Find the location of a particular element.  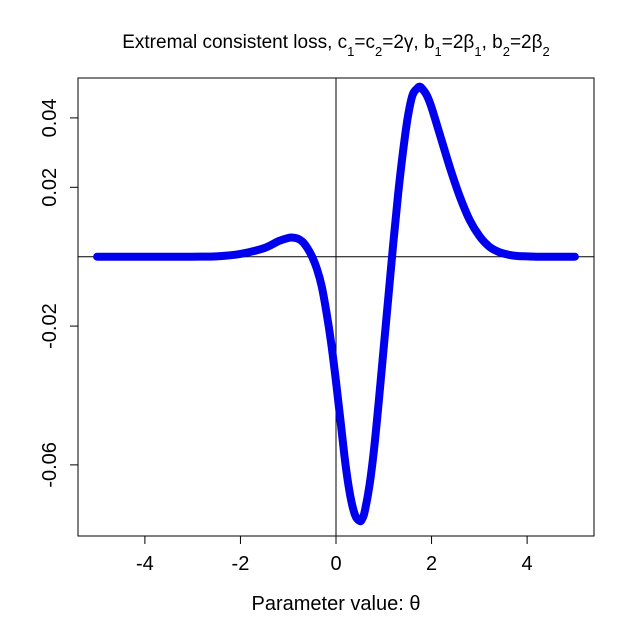

x-tick-label: 2 is located at coordinates (431, 564).